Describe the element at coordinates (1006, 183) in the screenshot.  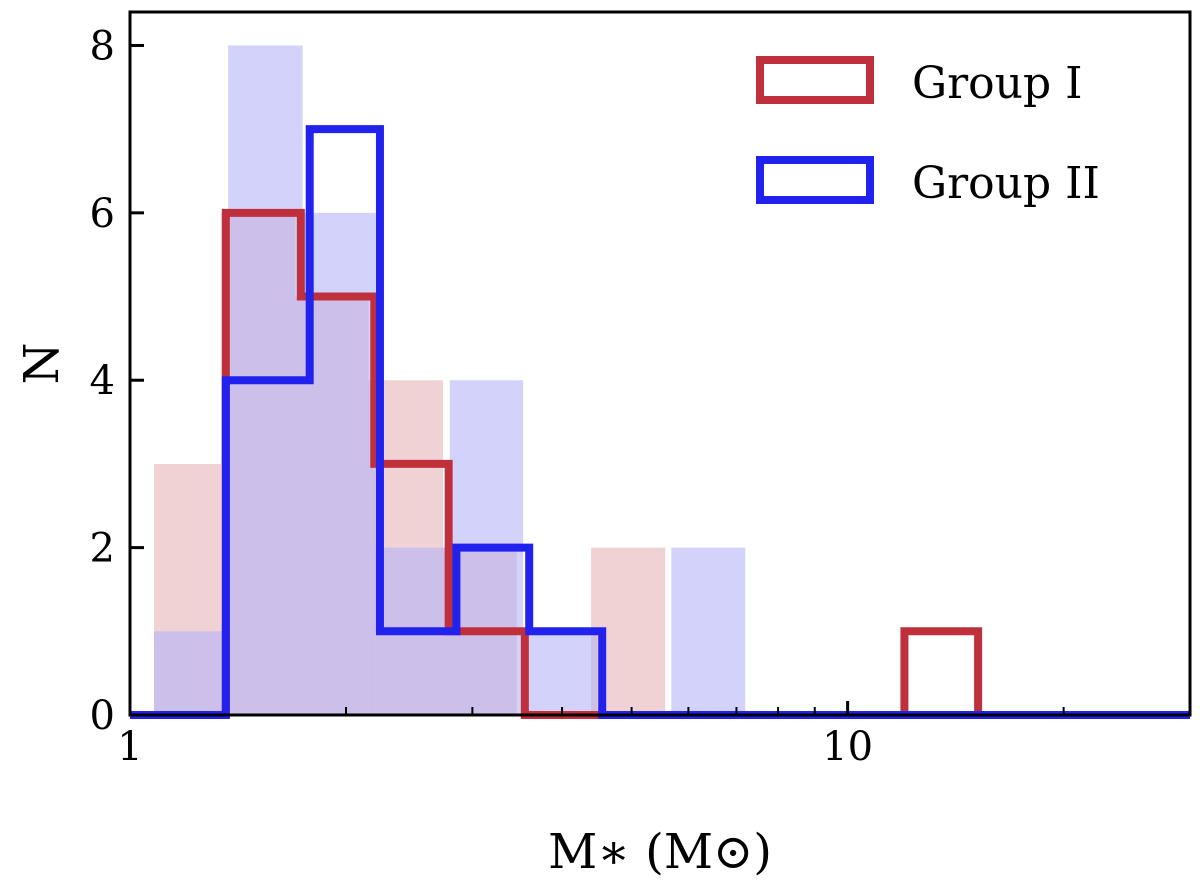
I see `legend-label: Group II` at that location.